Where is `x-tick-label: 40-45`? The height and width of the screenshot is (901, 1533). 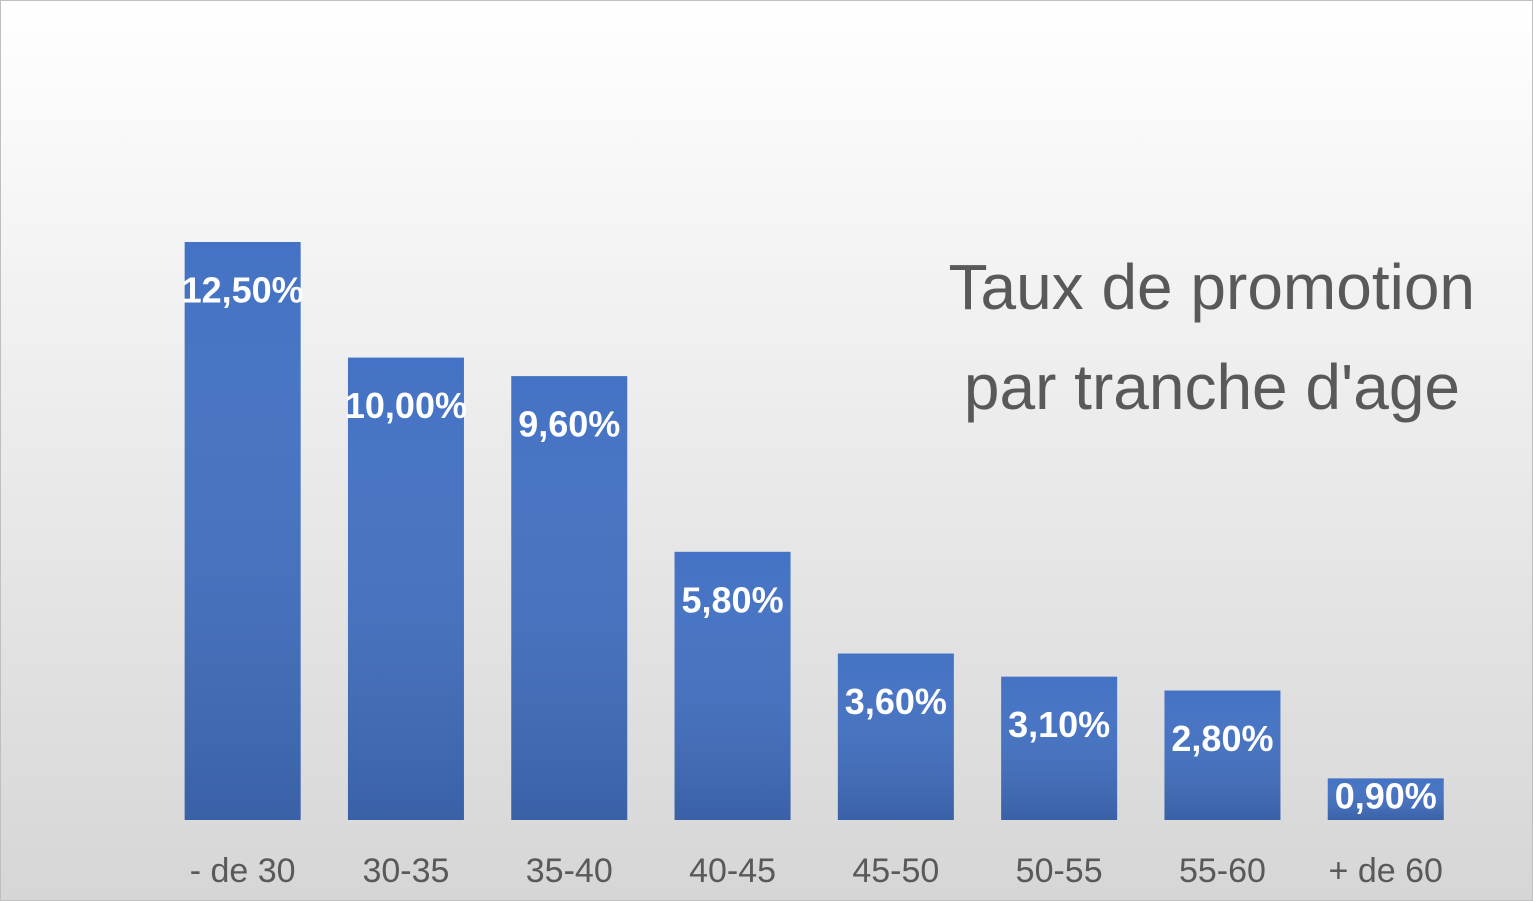 x-tick-label: 40-45 is located at coordinates (732, 871).